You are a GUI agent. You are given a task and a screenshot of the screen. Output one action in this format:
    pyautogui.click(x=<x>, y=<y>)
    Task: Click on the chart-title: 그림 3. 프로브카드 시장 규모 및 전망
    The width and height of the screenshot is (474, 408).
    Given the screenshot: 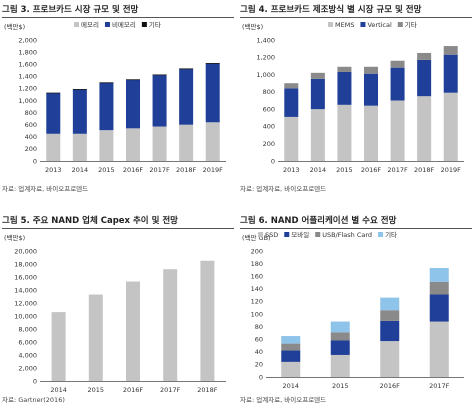 What is the action you would take?
    pyautogui.click(x=70, y=10)
    